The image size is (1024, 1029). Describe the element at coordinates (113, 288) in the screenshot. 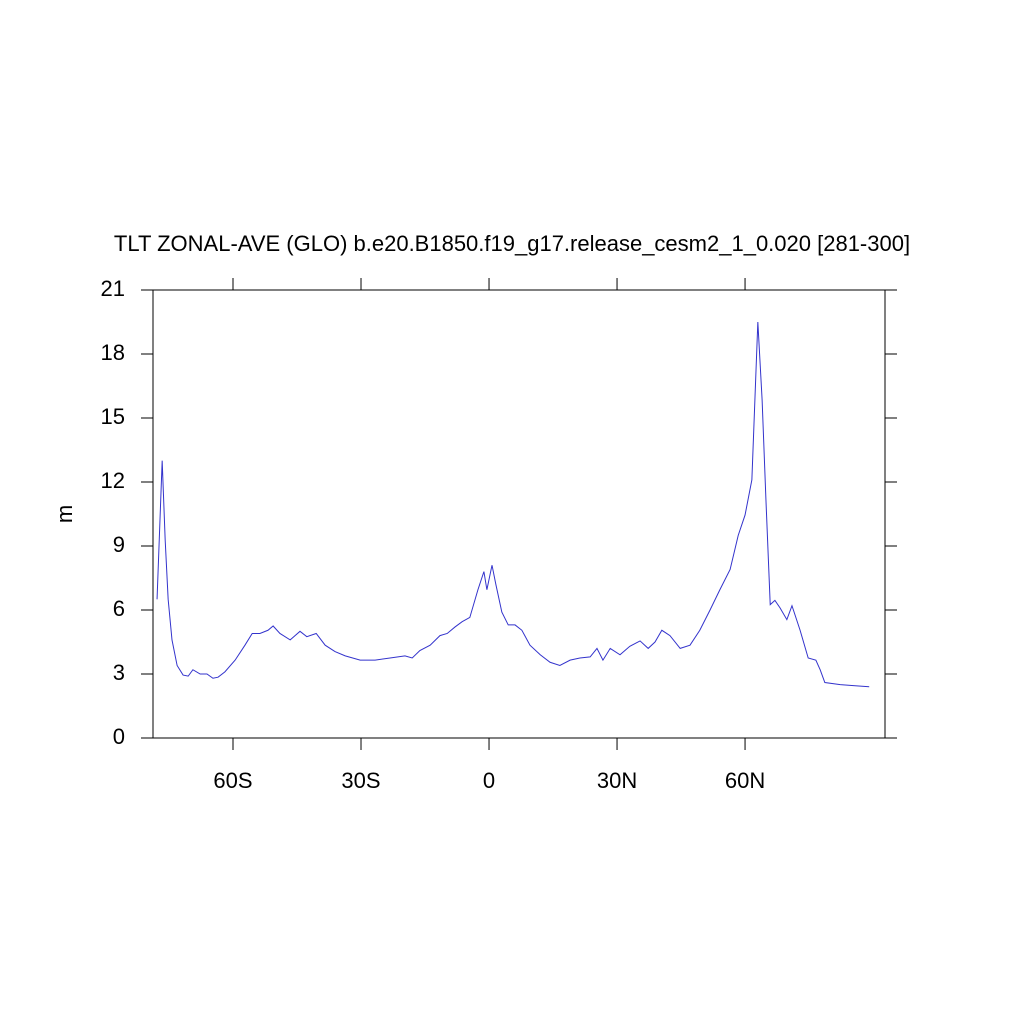

I see `y-tick-label: 21` at that location.